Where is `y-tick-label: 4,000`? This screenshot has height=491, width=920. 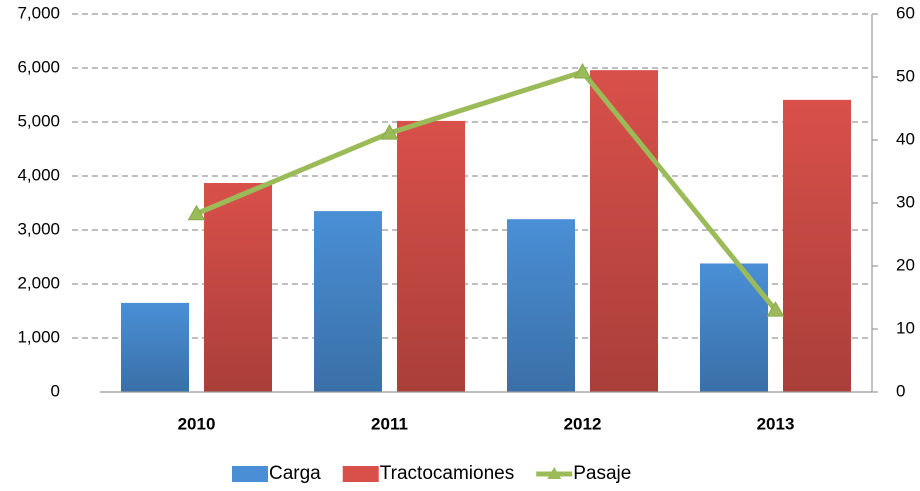 y-tick-label: 4,000 is located at coordinates (38, 174).